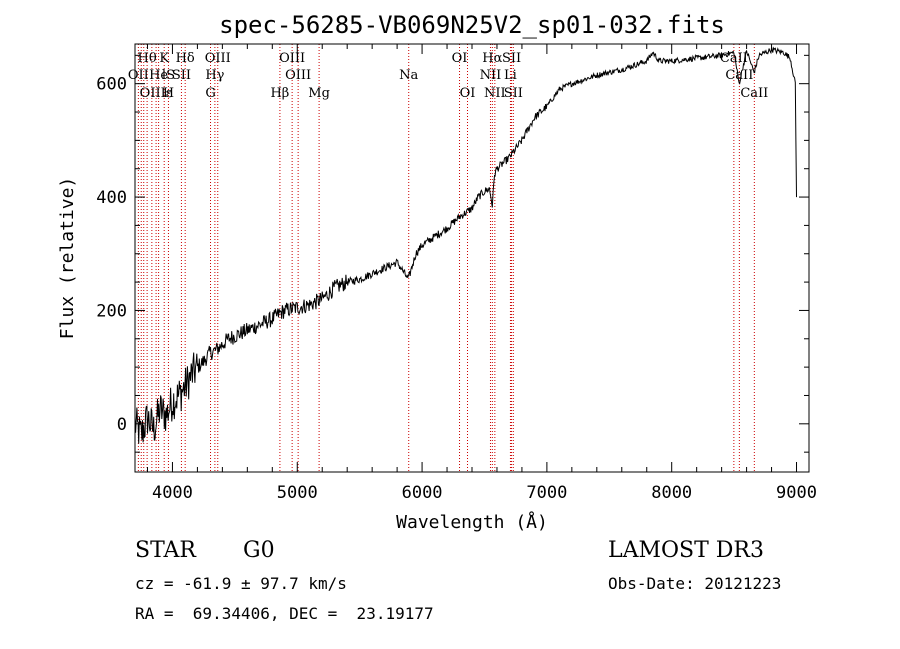  What do you see at coordinates (495, 93) in the screenshot?
I see `line-label-25: NII` at bounding box center [495, 93].